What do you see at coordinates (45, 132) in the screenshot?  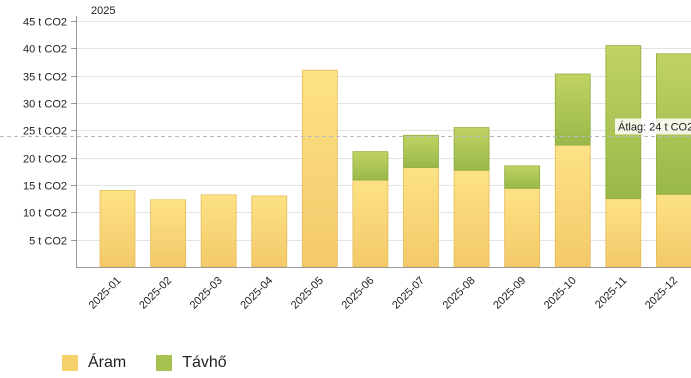 I see `y-tick-label: 25 t CO2` at bounding box center [45, 132].